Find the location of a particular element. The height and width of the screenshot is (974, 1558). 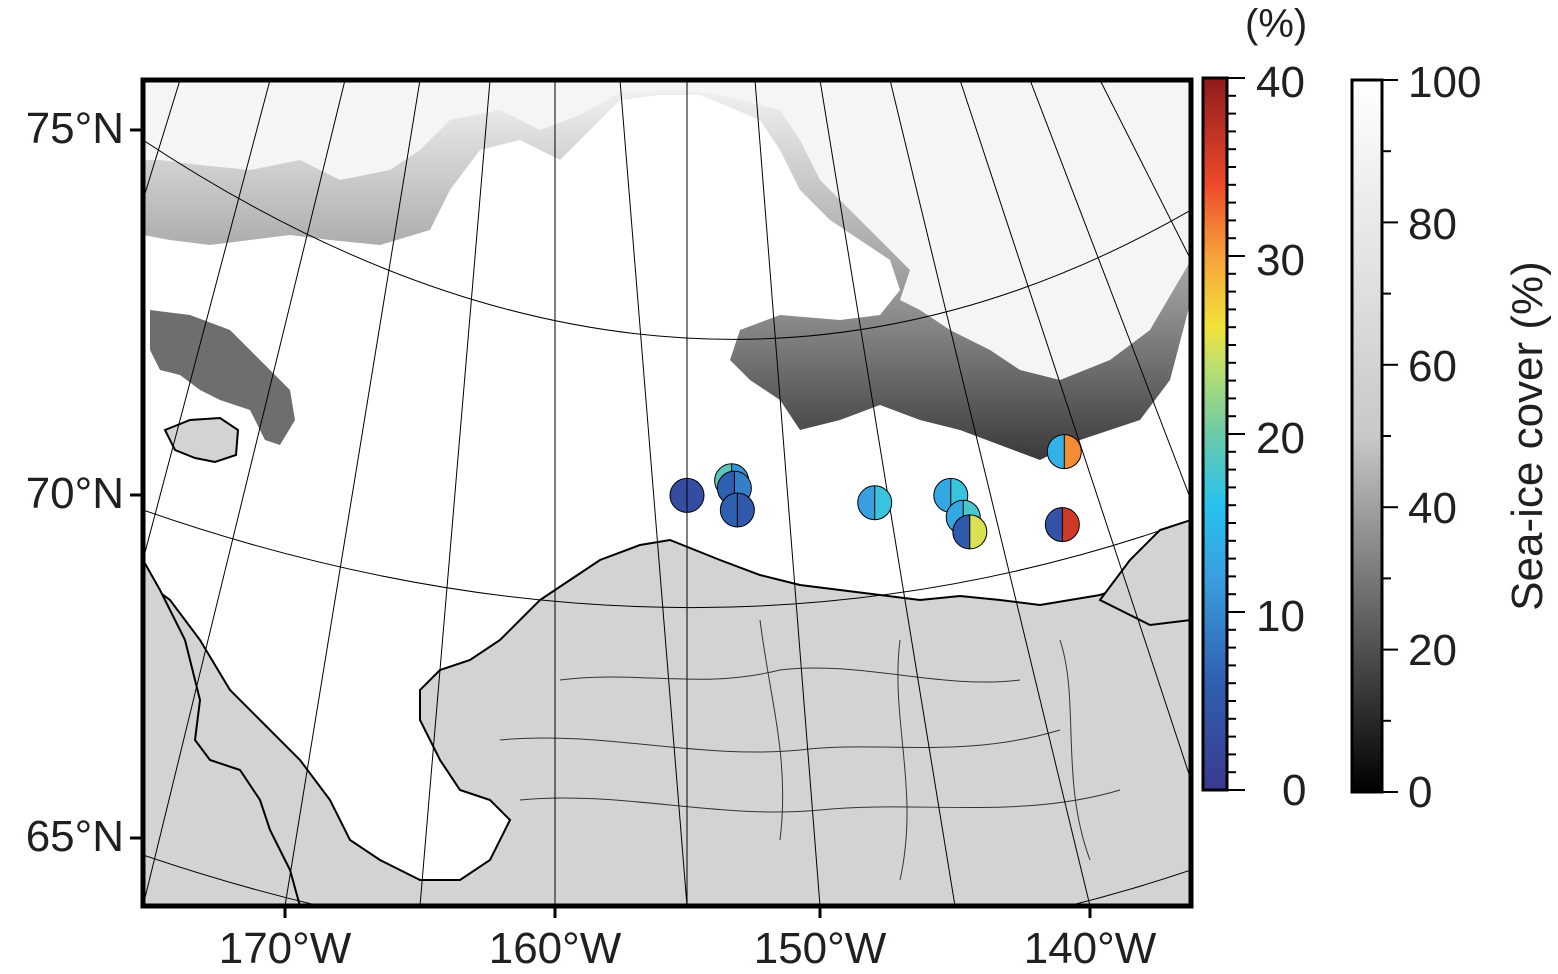

st-lawrence-island is located at coordinates (201, 440).